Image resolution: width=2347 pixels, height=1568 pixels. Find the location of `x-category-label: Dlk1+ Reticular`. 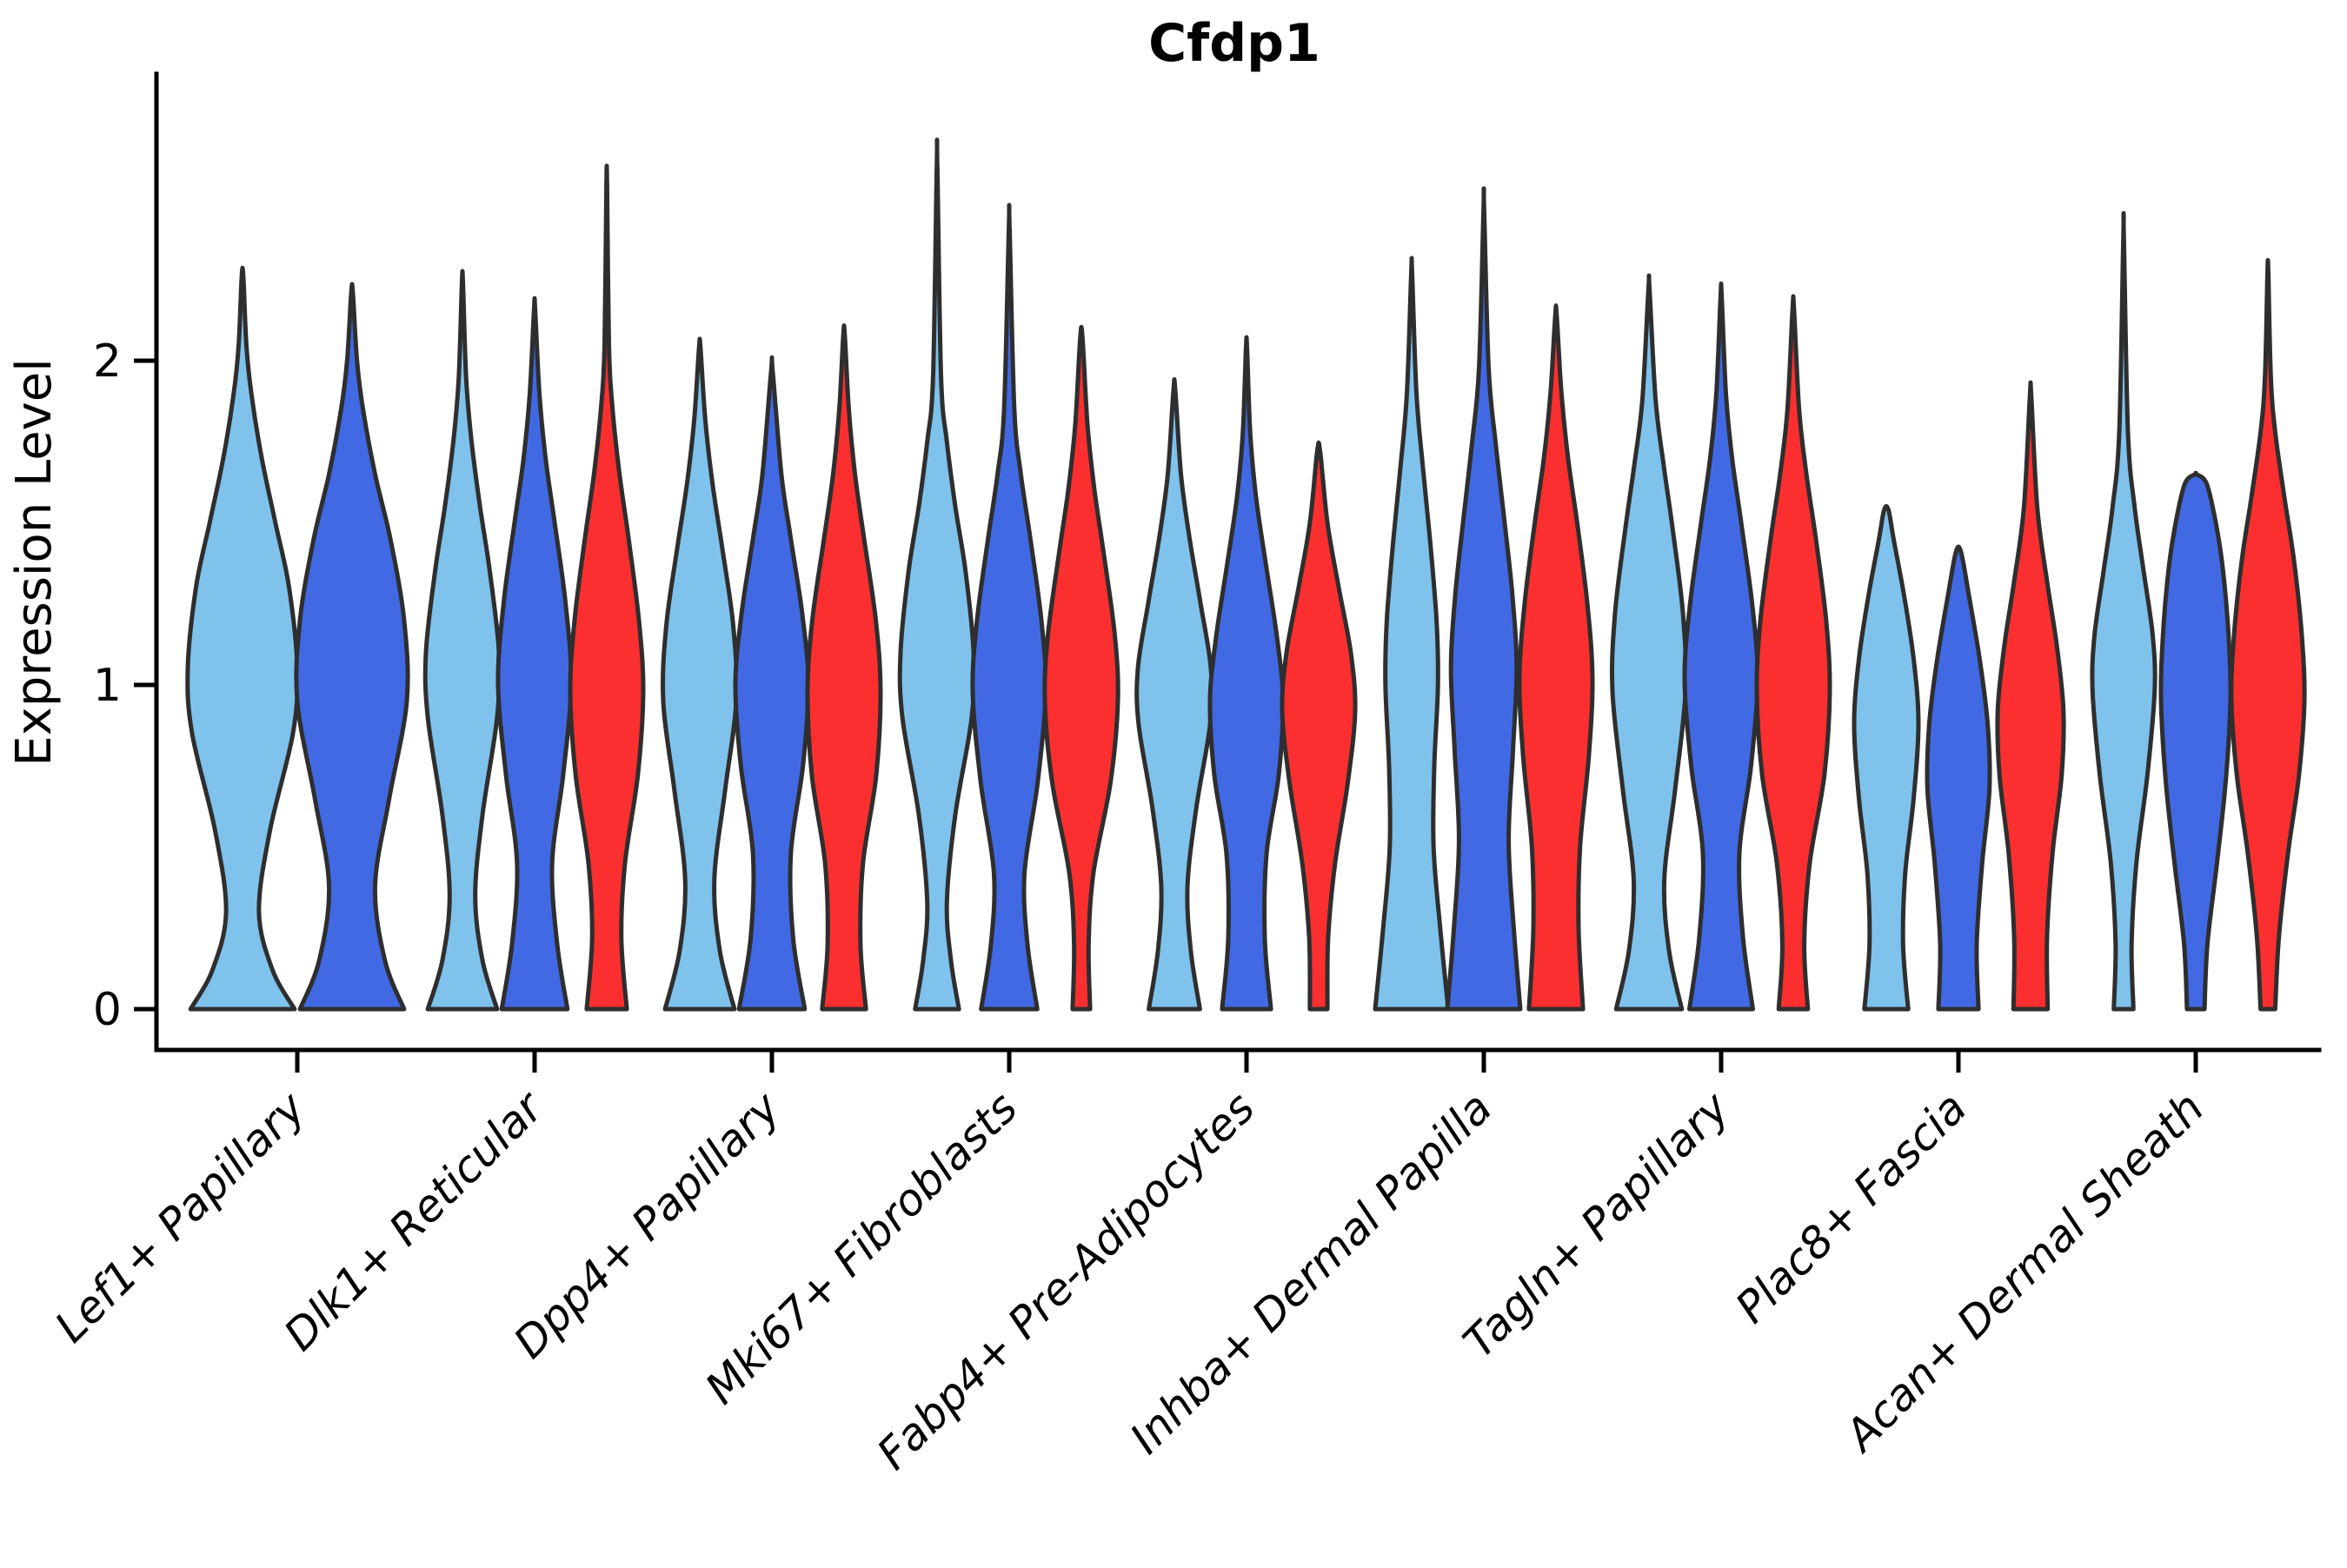

x-category-label: Dlk1+ Reticular is located at coordinates (415, 1220).